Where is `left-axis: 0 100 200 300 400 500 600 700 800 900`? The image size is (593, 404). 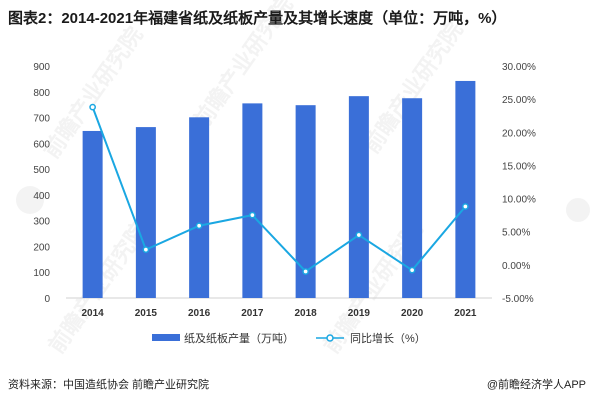
left-axis: 0 100 200 300 400 500 600 700 800 900 is located at coordinates (41, 183).